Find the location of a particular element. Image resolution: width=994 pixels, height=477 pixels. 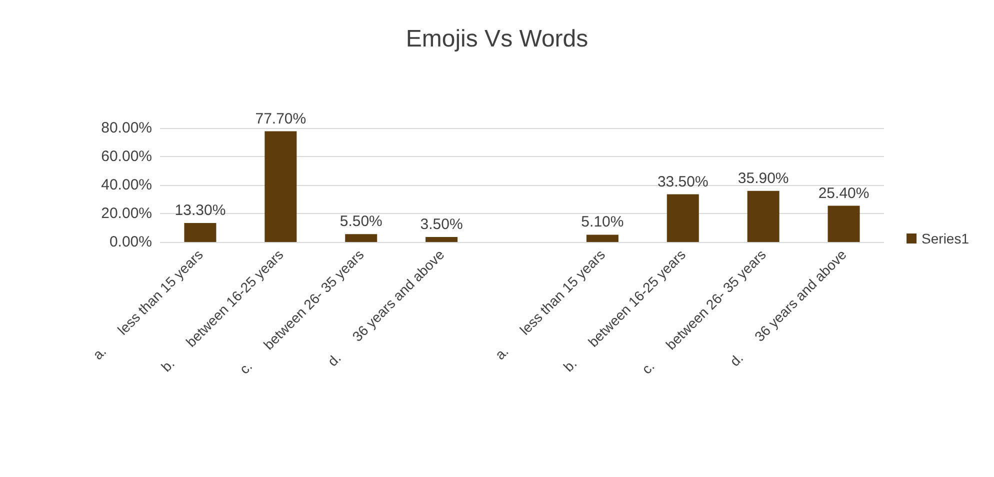

y-tick-label: 80.00% is located at coordinates (126, 128).